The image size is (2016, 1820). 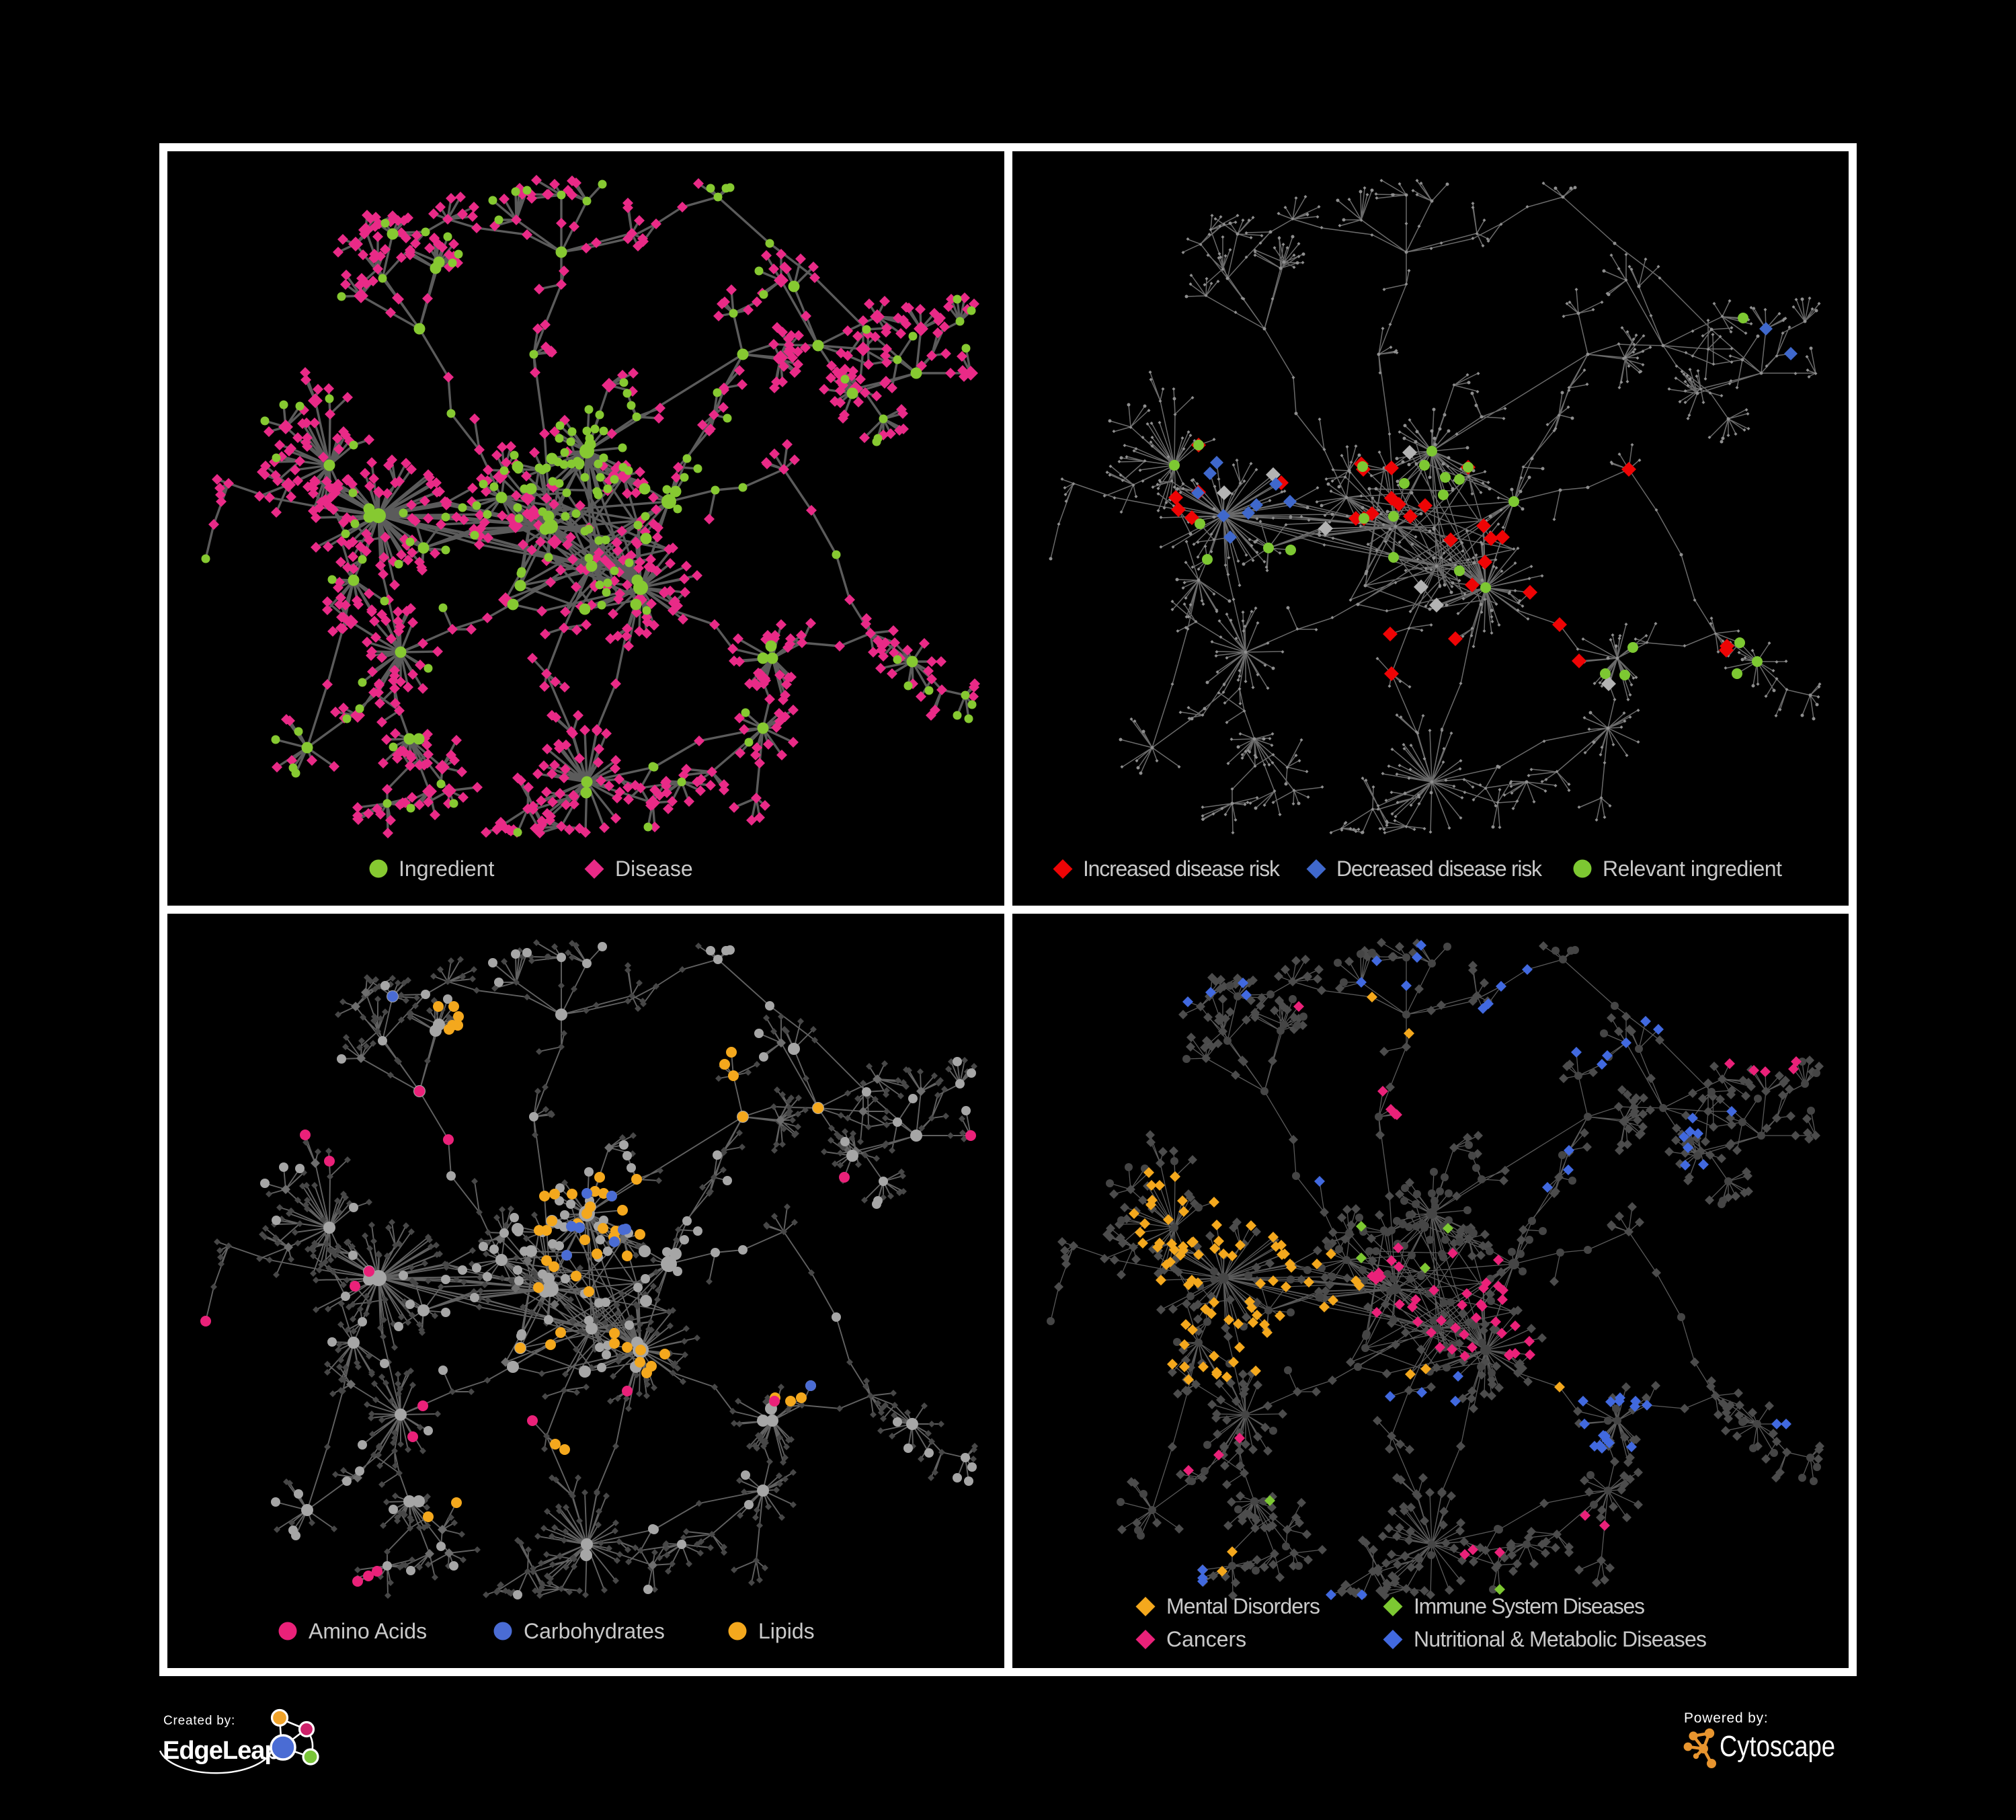 What do you see at coordinates (1777, 1746) in the screenshot?
I see `svg-text: Cytoscape` at bounding box center [1777, 1746].